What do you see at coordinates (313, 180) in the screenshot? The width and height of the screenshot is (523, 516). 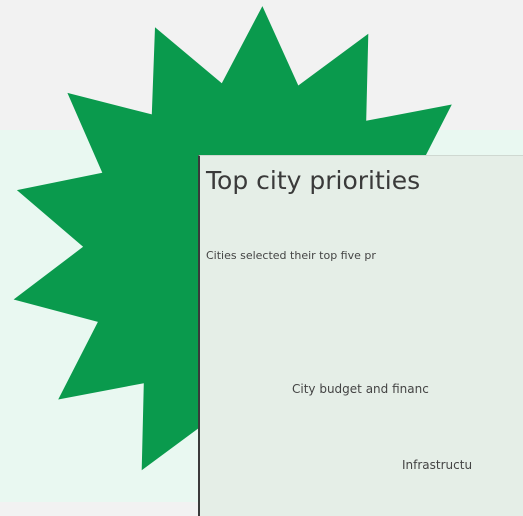 I see `card-title: Top city priorities` at bounding box center [313, 180].